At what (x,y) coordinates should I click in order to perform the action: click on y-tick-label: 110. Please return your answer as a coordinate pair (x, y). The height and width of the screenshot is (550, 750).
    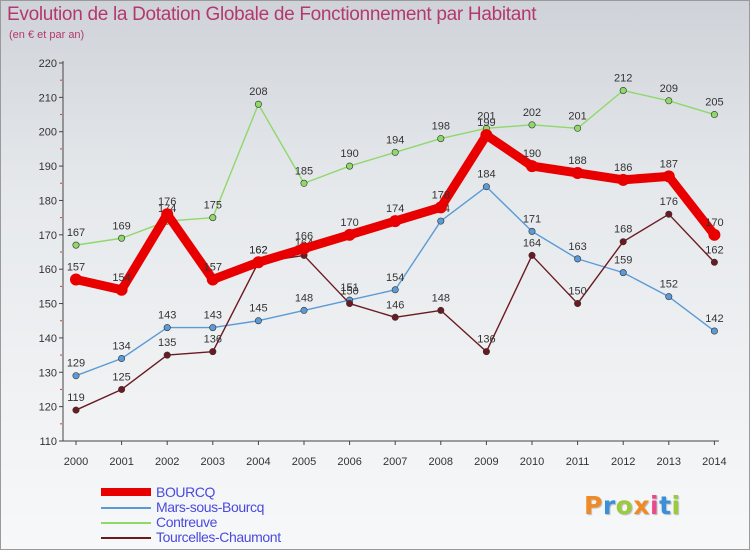
    Looking at the image, I should click on (48, 442).